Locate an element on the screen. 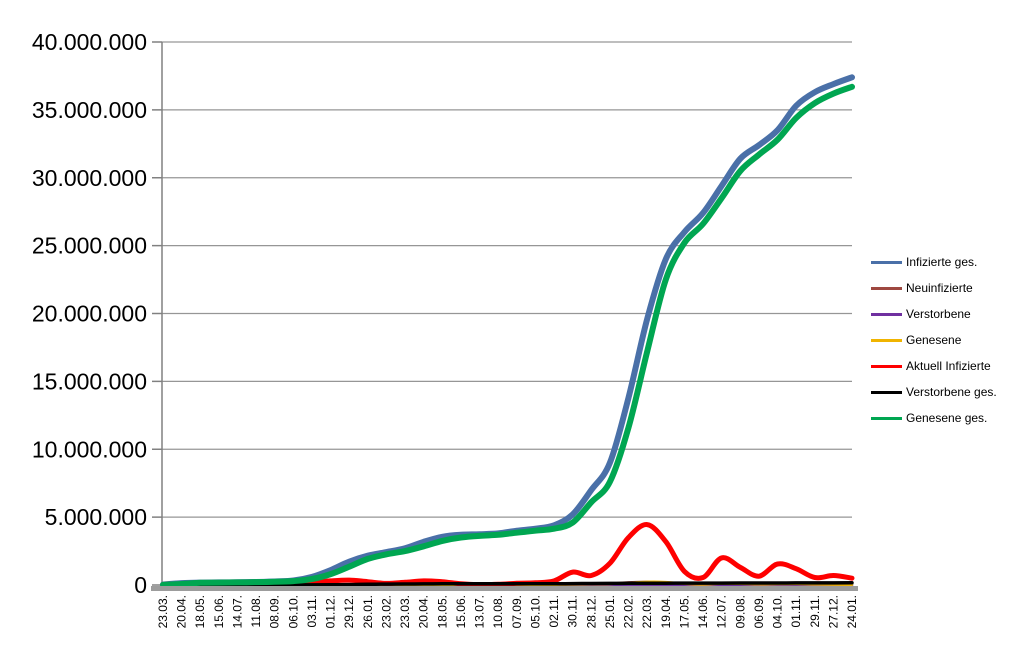 The height and width of the screenshot is (657, 1009). x-tick-label: 12.07. is located at coordinates (722, 611).